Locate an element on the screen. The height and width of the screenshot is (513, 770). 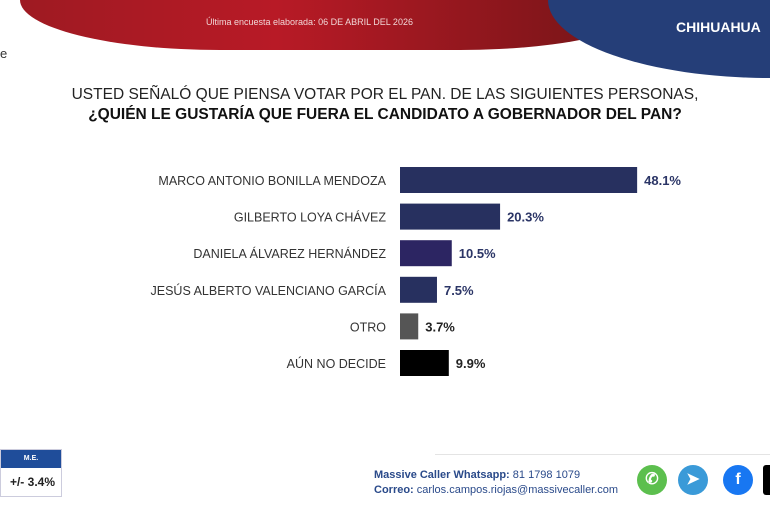
value-label: 48.1% is located at coordinates (662, 180).